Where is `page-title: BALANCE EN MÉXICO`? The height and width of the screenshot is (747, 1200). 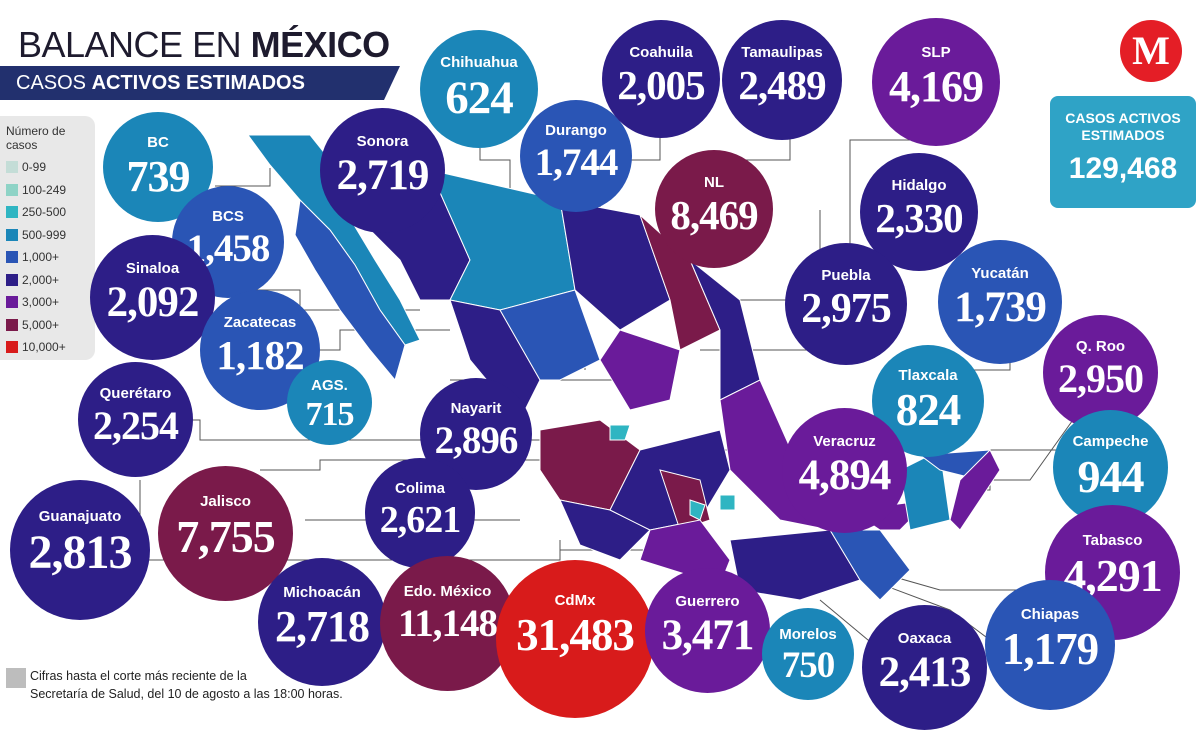 page-title: BALANCE EN MÉXICO is located at coordinates (204, 44).